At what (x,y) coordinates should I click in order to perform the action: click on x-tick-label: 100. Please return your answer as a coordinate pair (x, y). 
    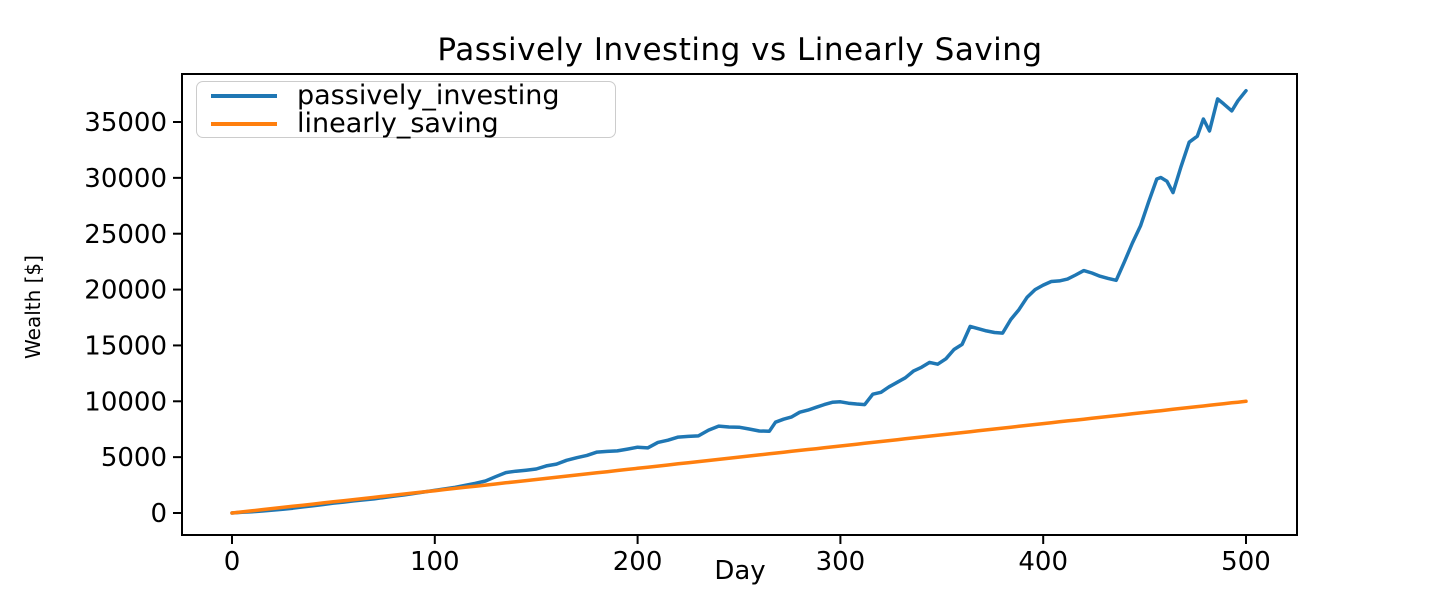
    Looking at the image, I should click on (435, 562).